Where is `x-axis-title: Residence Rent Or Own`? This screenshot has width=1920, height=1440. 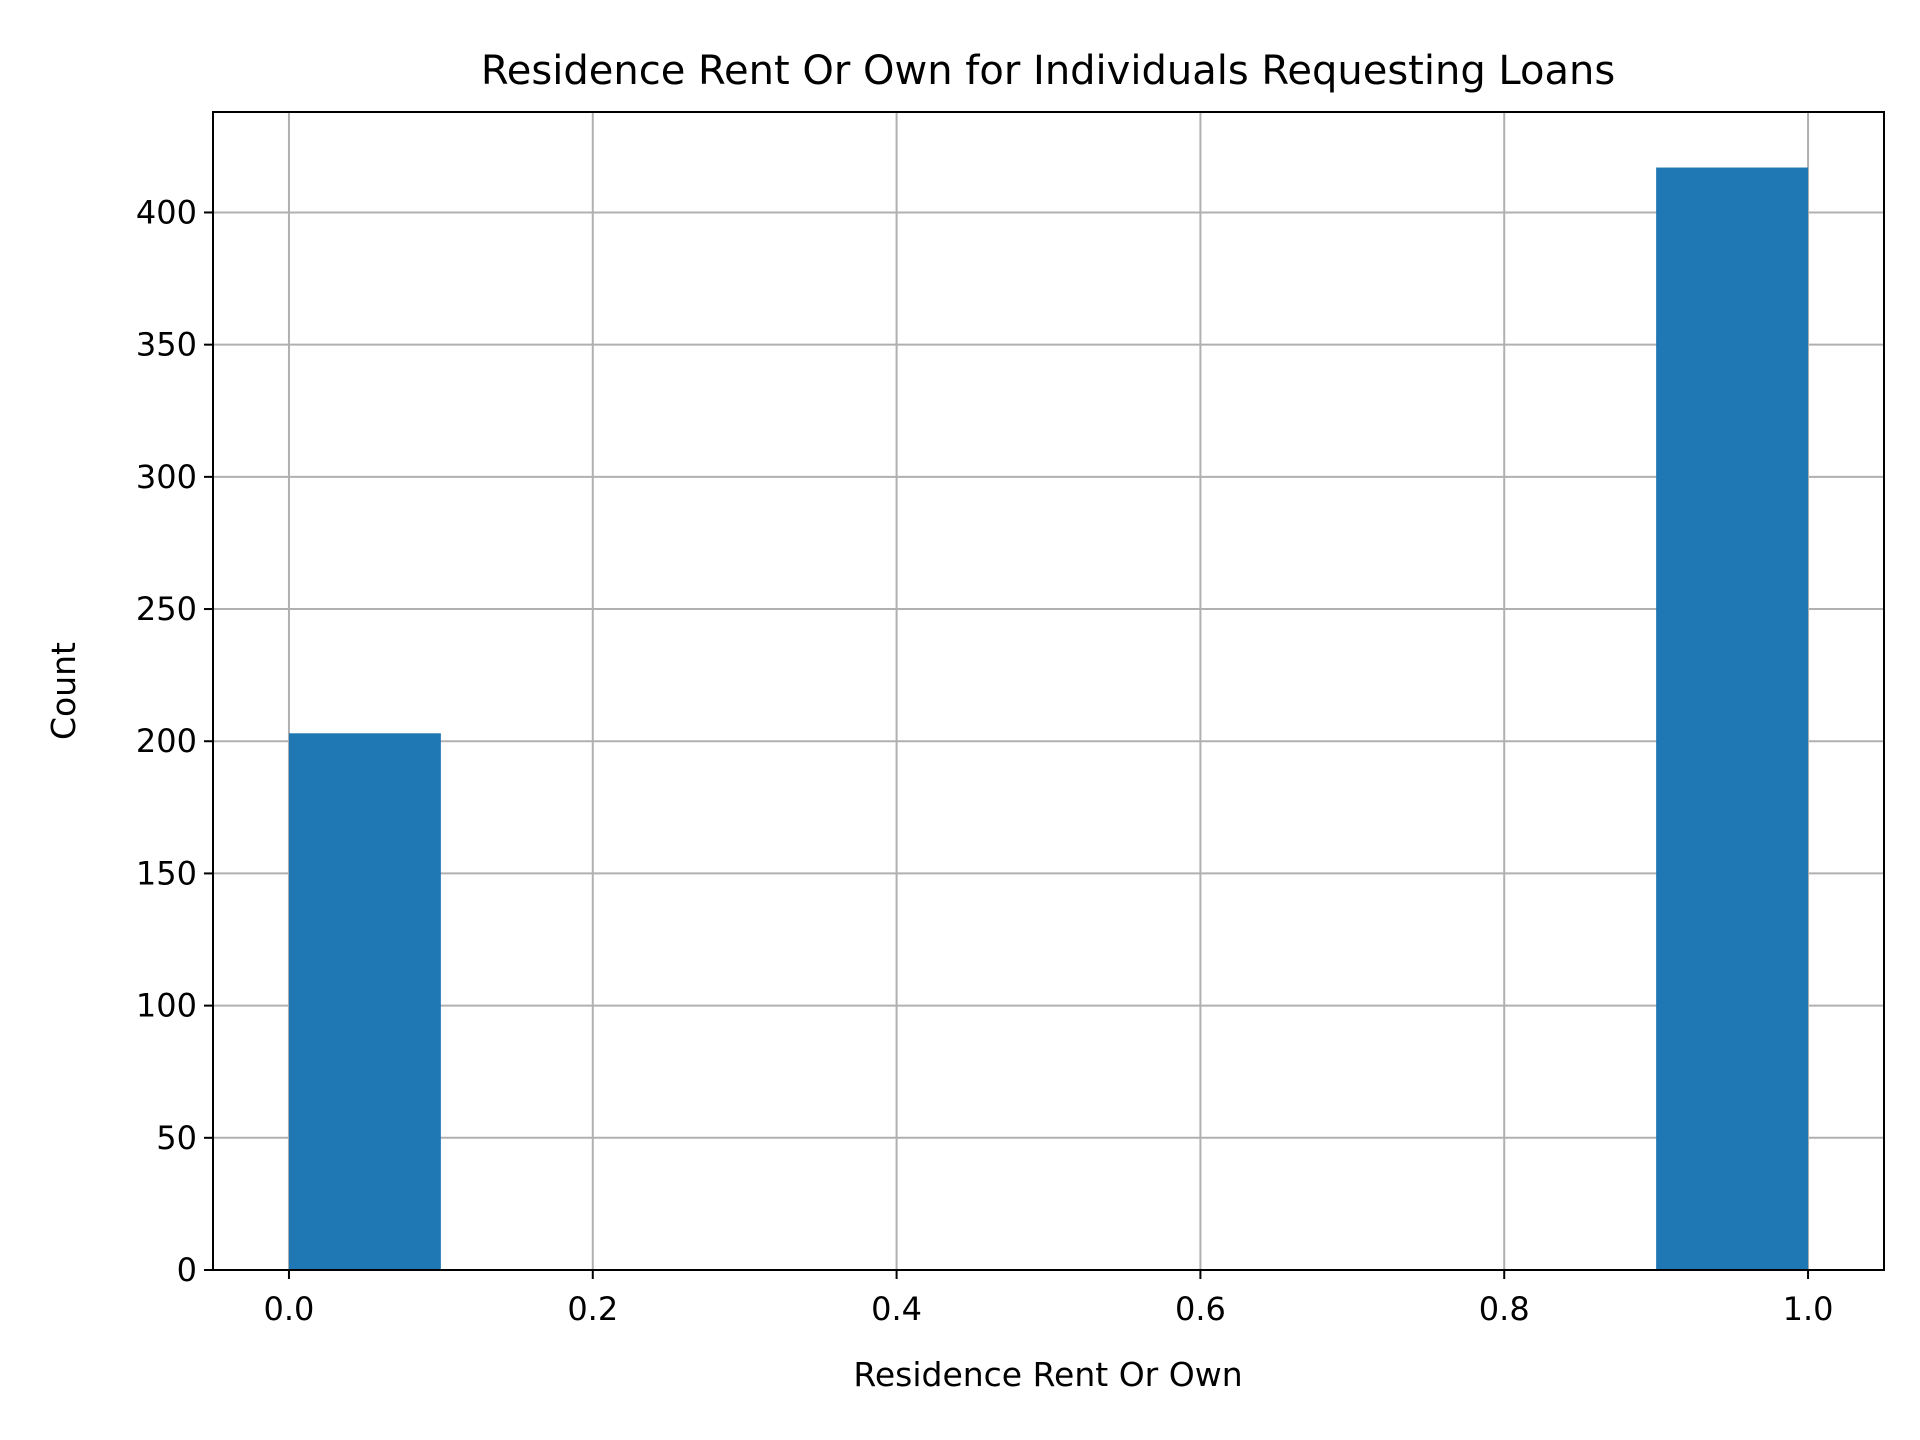
x-axis-title: Residence Rent Or Own is located at coordinates (1047, 1374).